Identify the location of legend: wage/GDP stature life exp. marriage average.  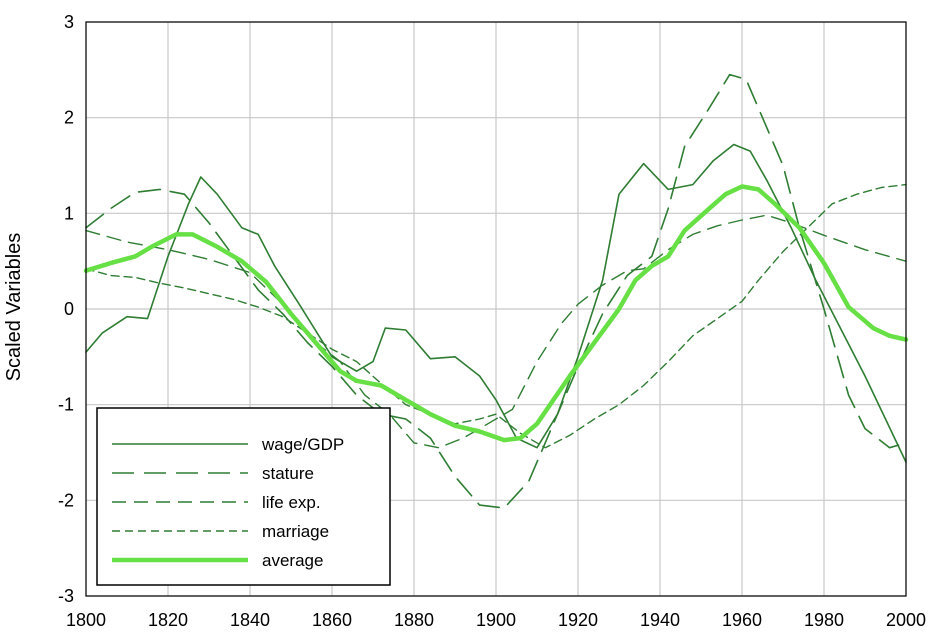
(243, 496).